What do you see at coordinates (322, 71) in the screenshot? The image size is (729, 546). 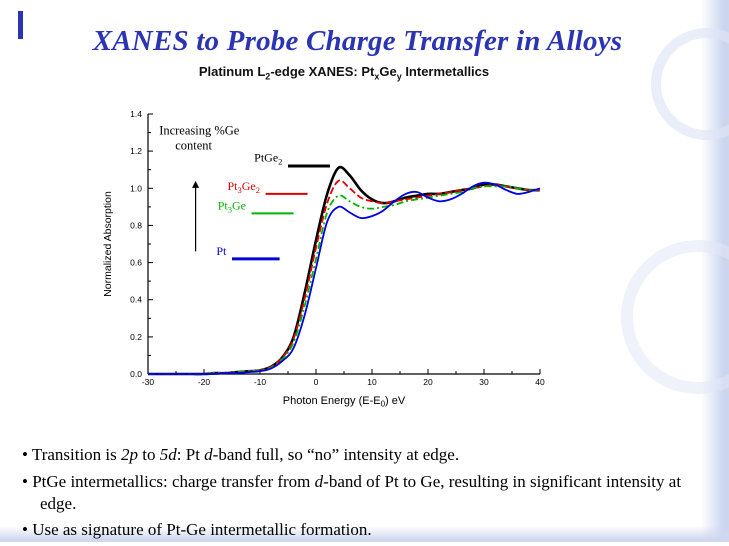 I see `chart-title-seg: -edge XANES: Pt` at bounding box center [322, 71].